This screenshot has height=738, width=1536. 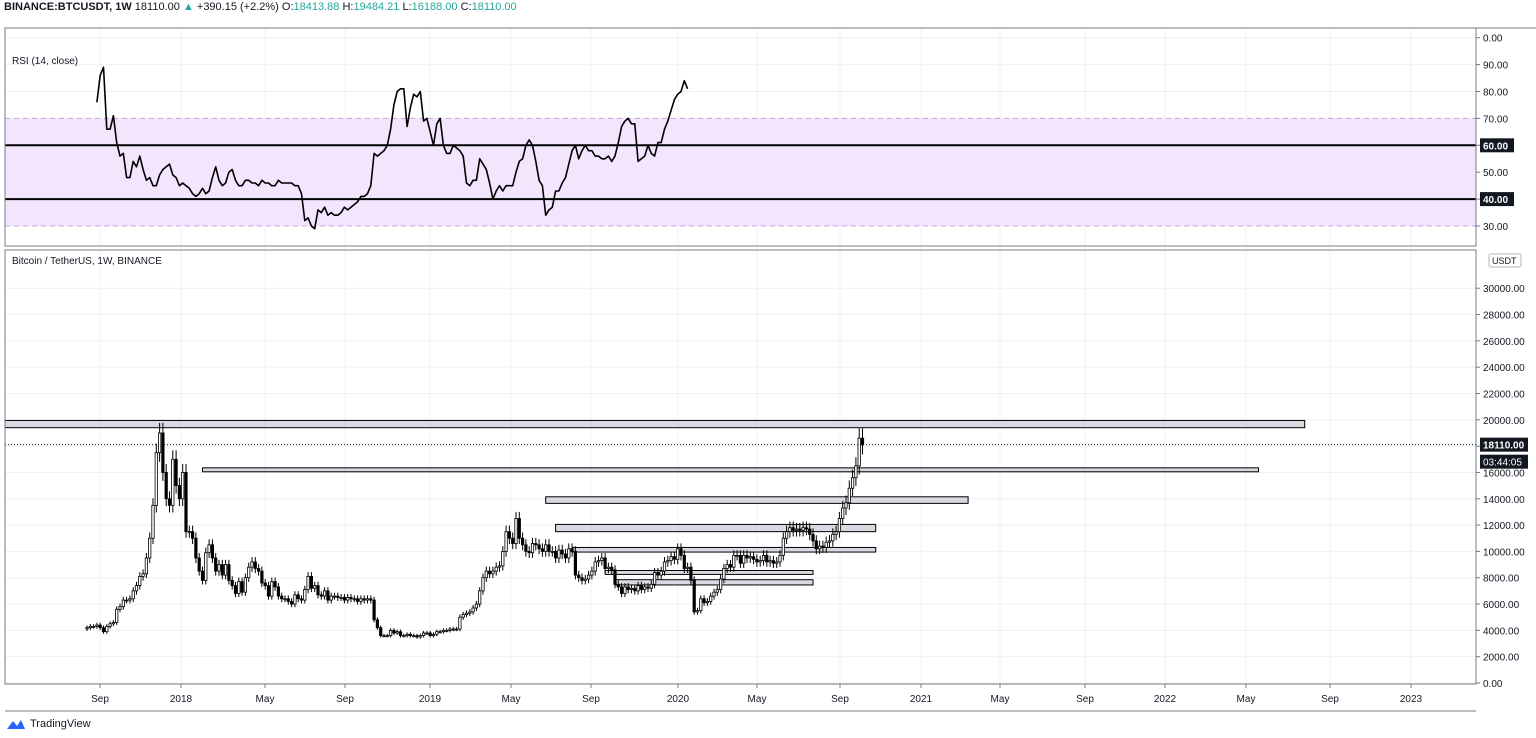 What do you see at coordinates (1495, 227) in the screenshot?
I see `rsi-axis-label: 30.00` at bounding box center [1495, 227].